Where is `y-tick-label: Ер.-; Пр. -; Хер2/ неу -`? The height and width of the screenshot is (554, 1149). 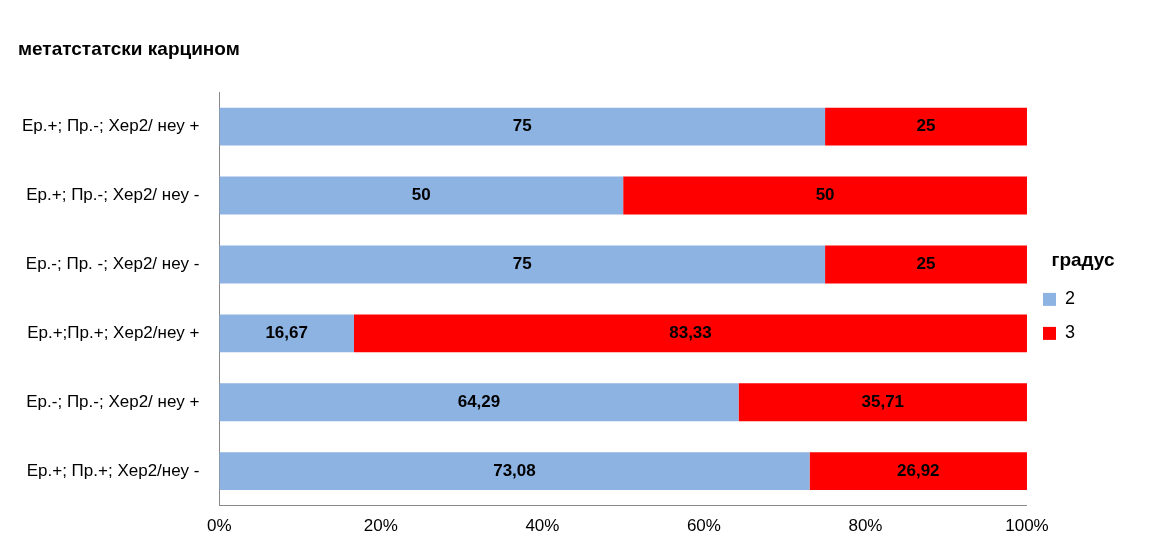
y-tick-label: Ер.-; Пр. -; Хер2/ неу - is located at coordinates (112, 264).